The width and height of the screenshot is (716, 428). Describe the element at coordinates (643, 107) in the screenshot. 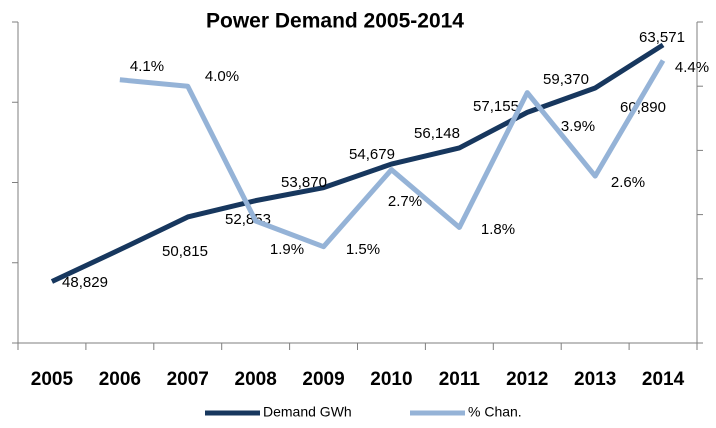

I see `data-label: 60,890` at that location.